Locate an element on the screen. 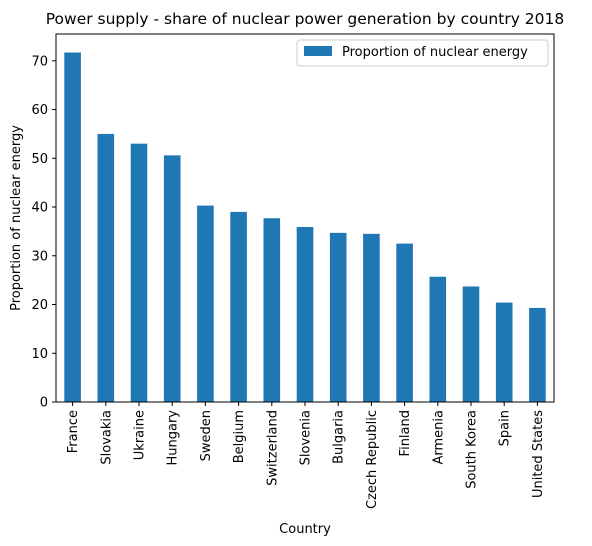 This screenshot has width=592, height=546. x-tick-label: Finland is located at coordinates (405, 433).